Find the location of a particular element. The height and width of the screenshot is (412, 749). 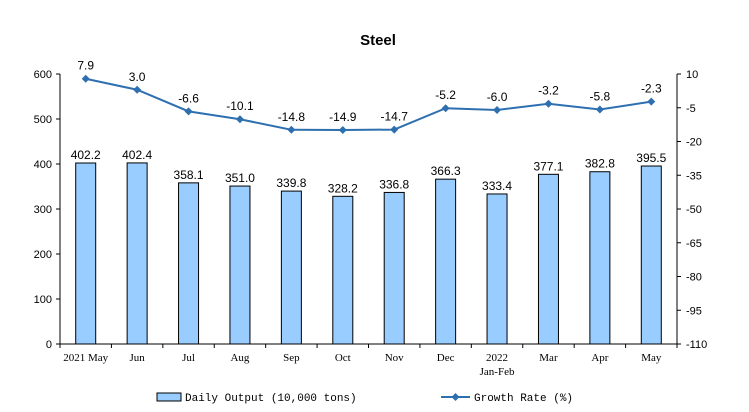

growth-rate-data-label: -5.2 is located at coordinates (445, 95).